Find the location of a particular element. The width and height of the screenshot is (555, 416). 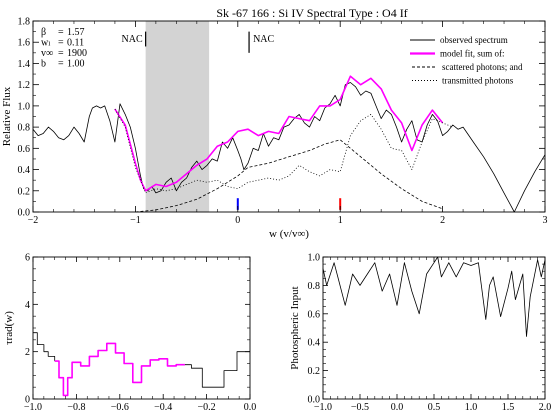

main-ytick-label: 0.6 is located at coordinates (24, 149).